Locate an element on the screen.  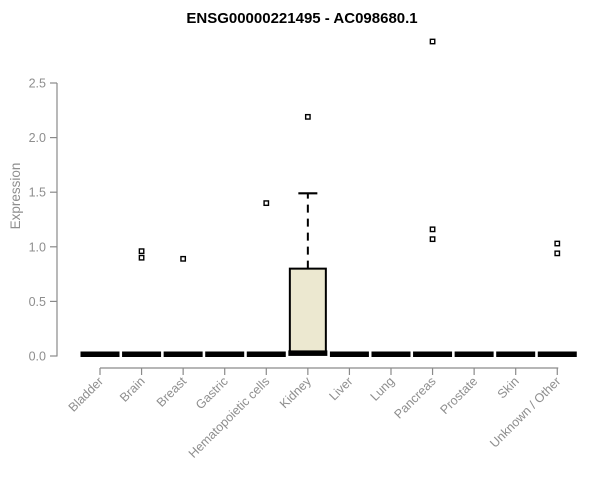
x-tick-label-brain: Brain is located at coordinates (132, 389).